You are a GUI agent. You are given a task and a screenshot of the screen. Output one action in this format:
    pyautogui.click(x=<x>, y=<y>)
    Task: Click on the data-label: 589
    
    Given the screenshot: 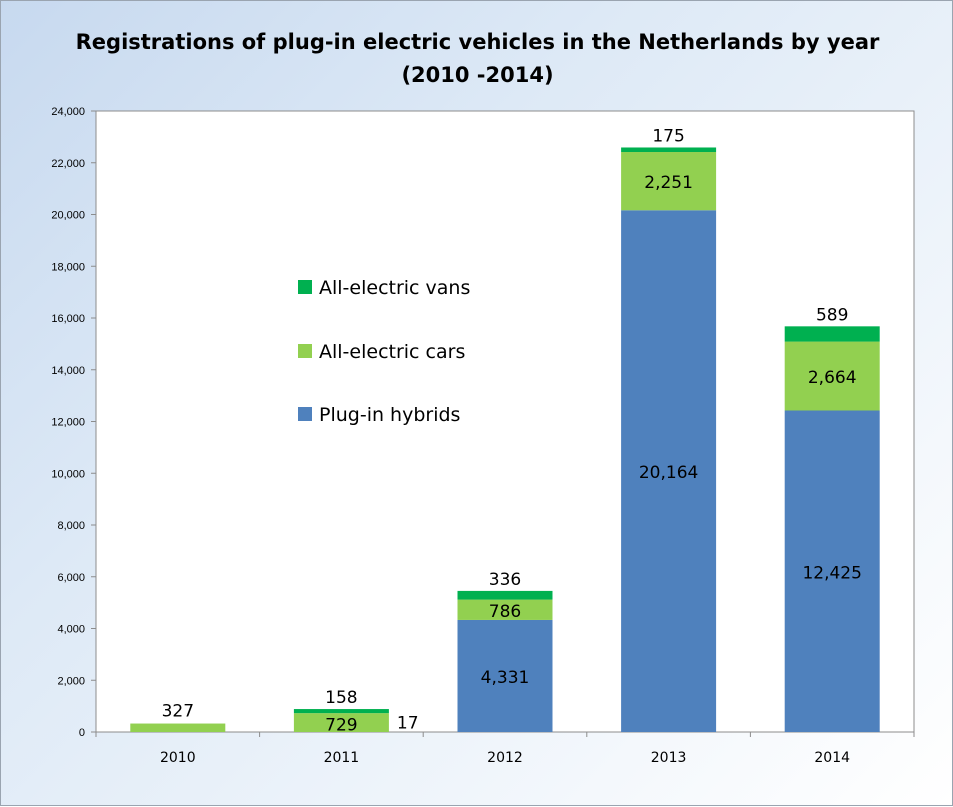 What is the action you would take?
    pyautogui.click(x=832, y=315)
    